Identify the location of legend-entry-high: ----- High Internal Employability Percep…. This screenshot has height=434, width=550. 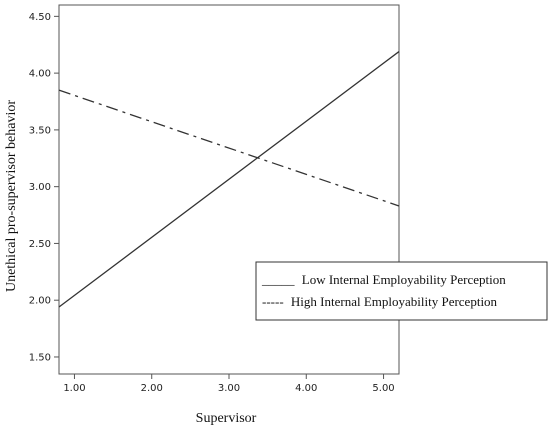
(380, 301).